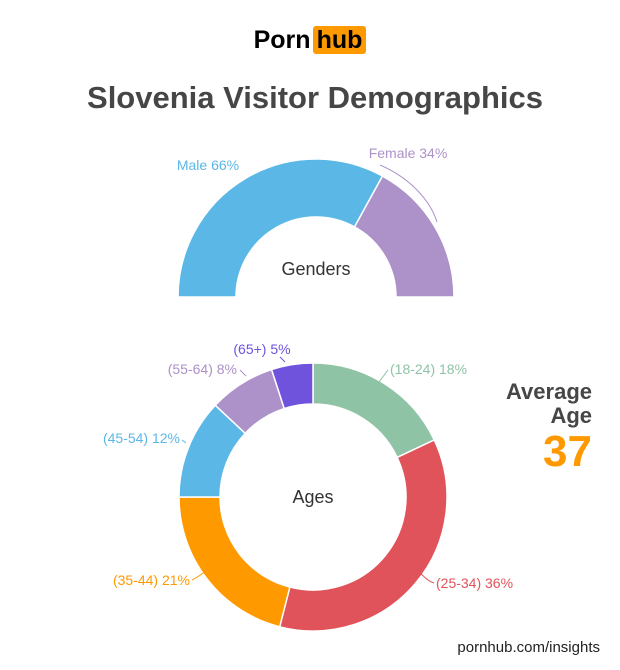 This screenshot has height=670, width=620. What do you see at coordinates (202, 369) in the screenshot?
I see `age-label-55-64: (55-64) 8%` at bounding box center [202, 369].